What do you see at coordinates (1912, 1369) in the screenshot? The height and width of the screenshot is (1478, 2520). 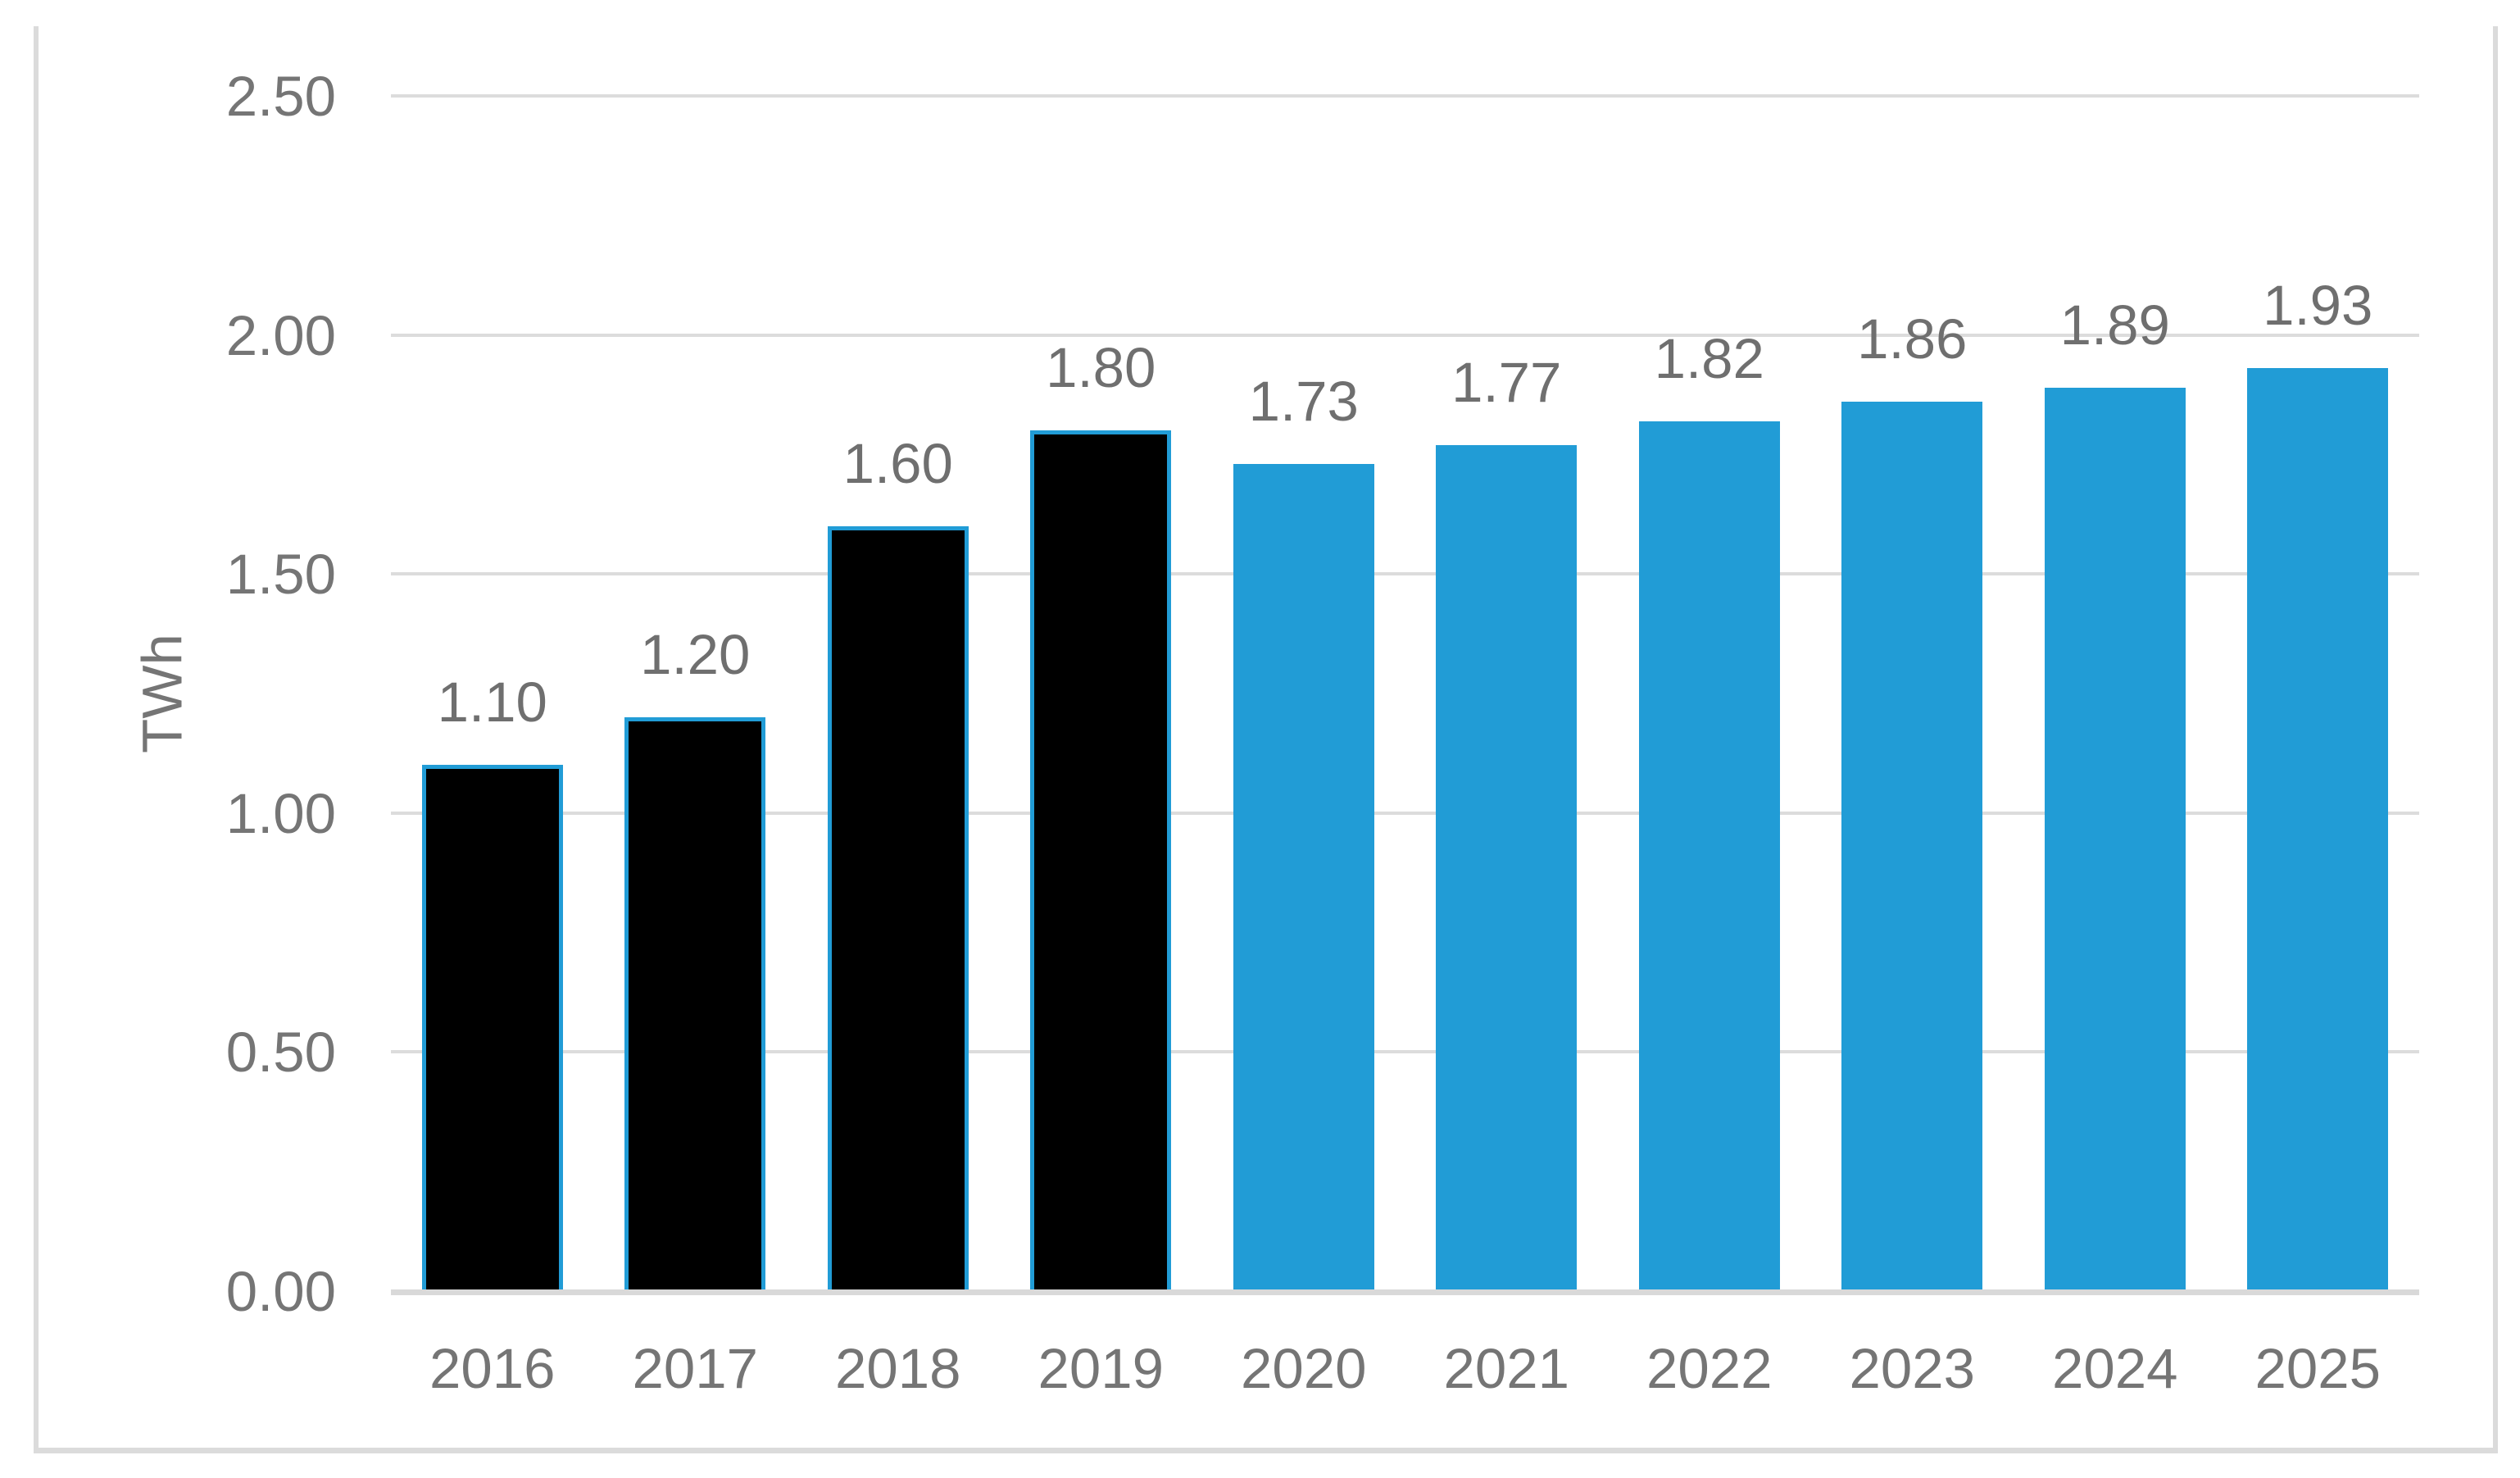 I see `x-tick-label-2023: 2023` at bounding box center [1912, 1369].